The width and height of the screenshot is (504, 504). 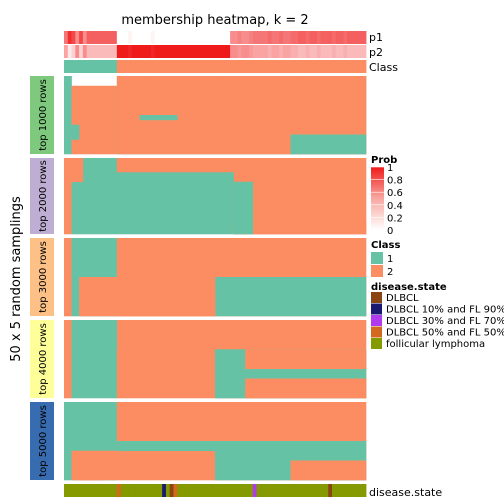 I want to click on p1-row-label: p1, so click(x=376, y=37).